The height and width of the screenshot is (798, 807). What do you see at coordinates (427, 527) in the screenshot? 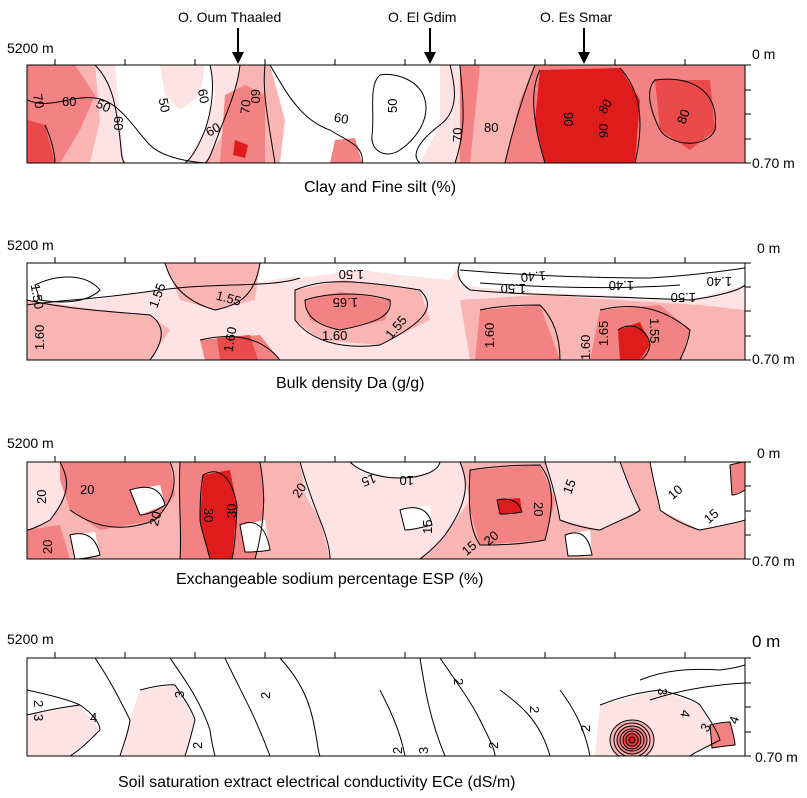
I see `esp-contour-label: 15` at bounding box center [427, 527].